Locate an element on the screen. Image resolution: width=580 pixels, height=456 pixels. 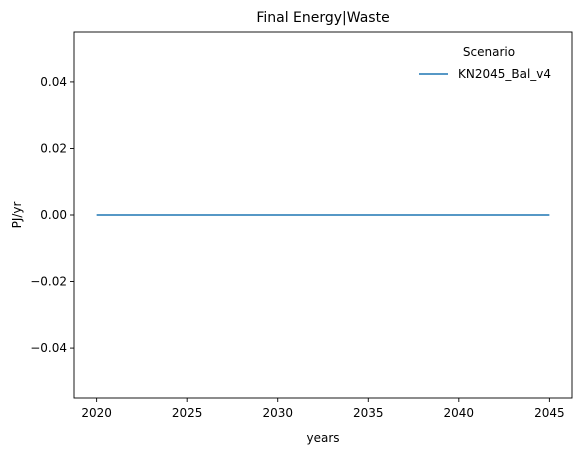
y-axis-label: PJ/yr is located at coordinates (17, 215).